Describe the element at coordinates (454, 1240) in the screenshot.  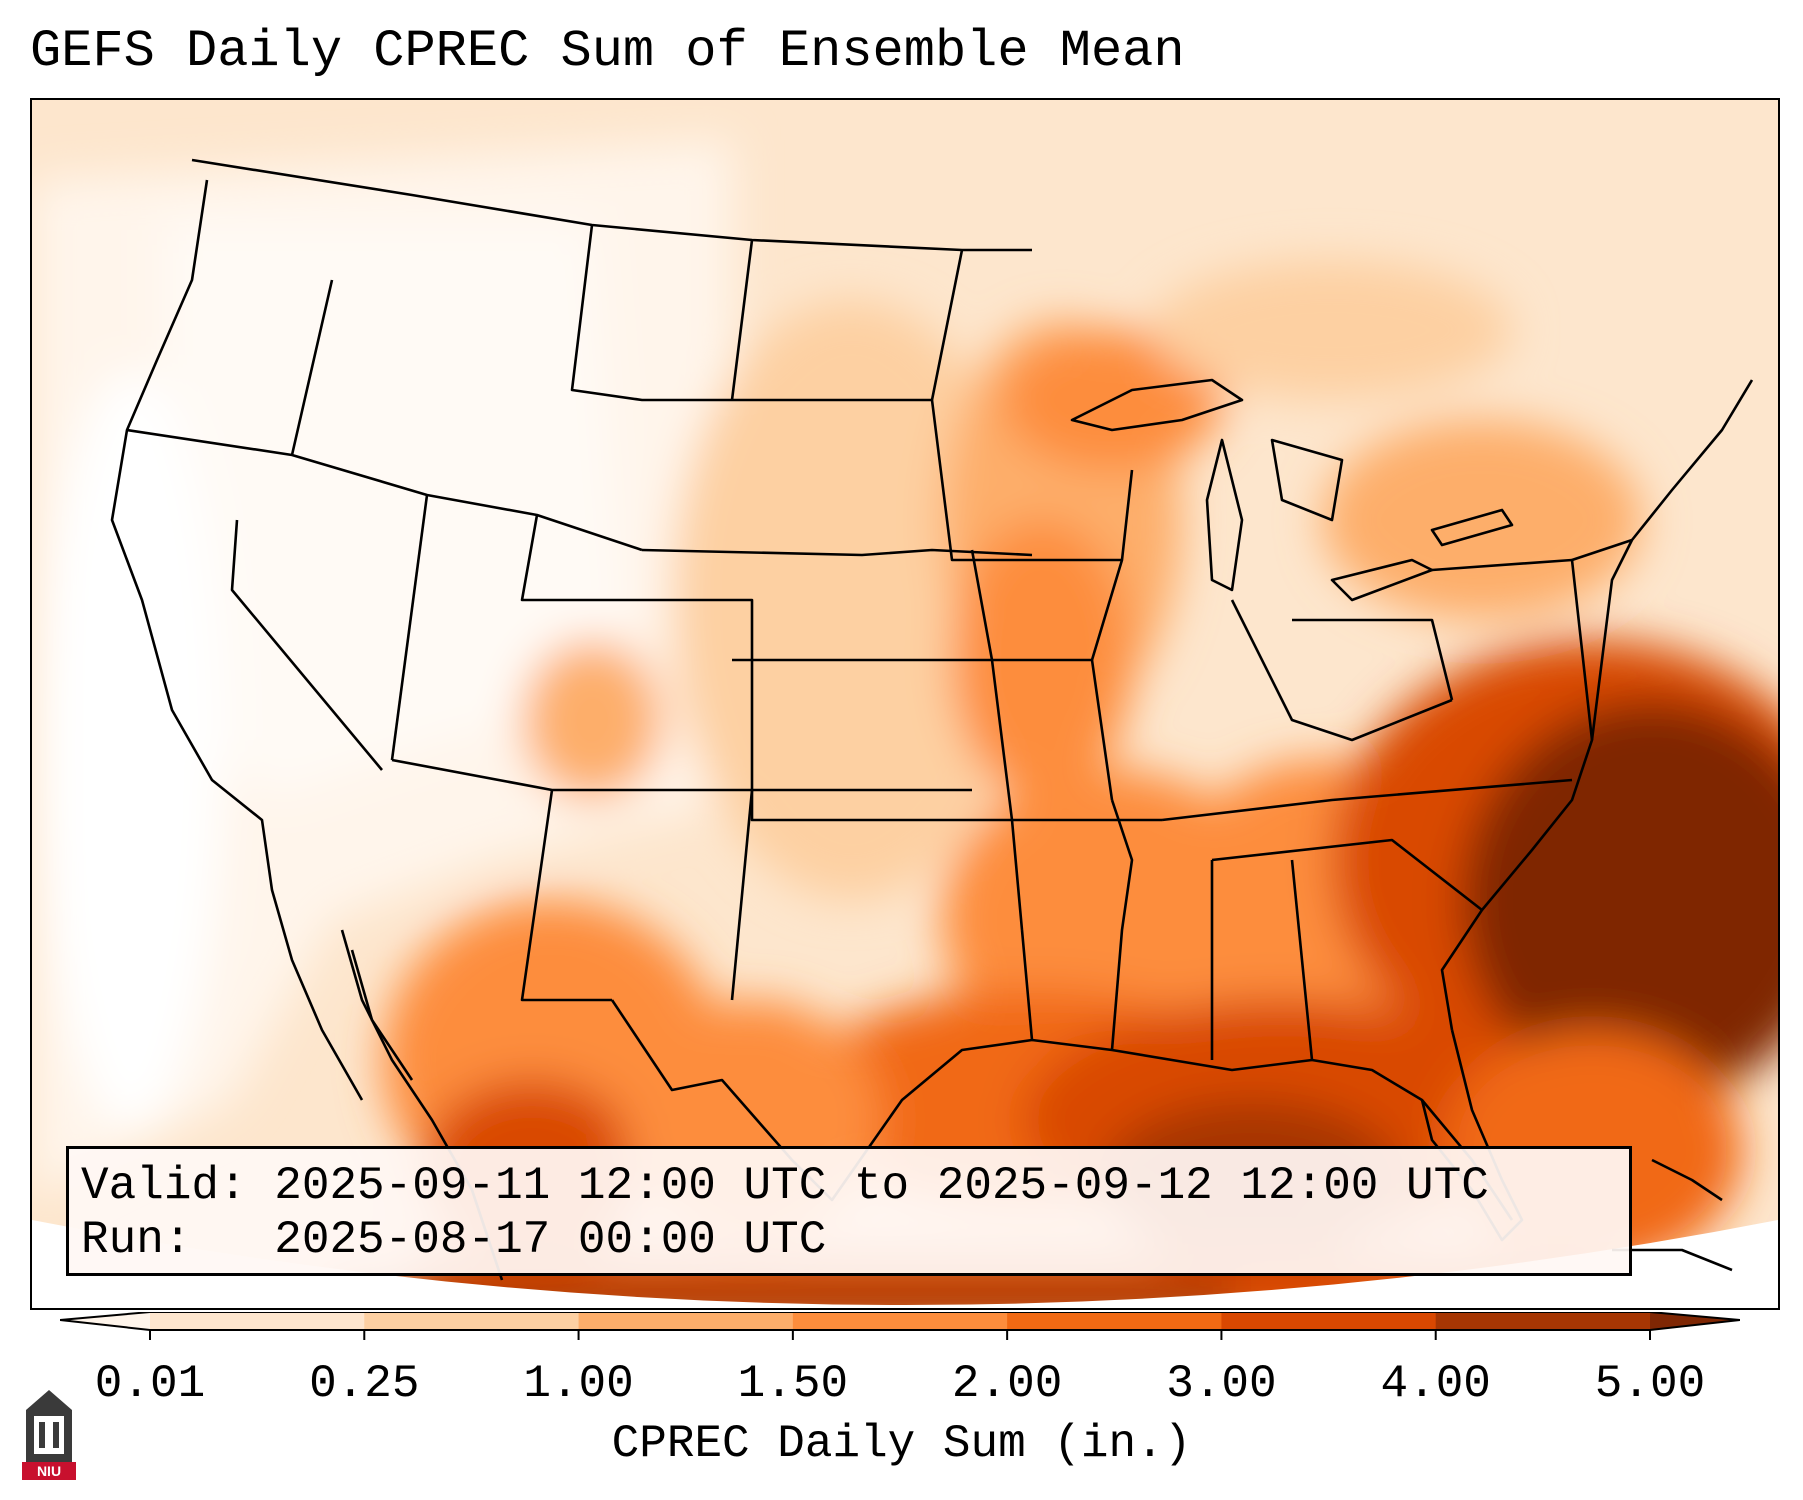
I see `run-time-text: Run: 2025-08-17 00:00 UTC` at that location.